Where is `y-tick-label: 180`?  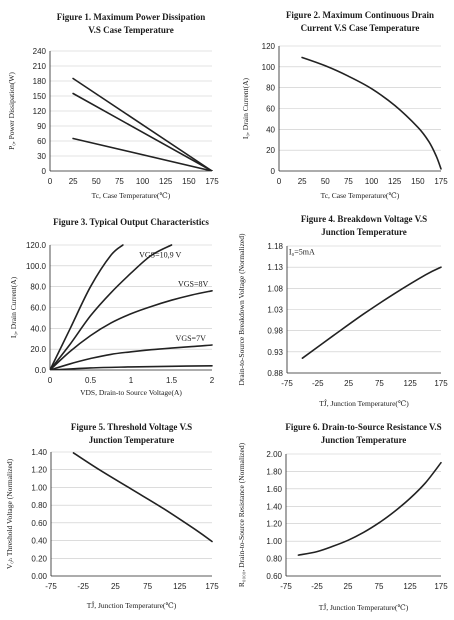 y-tick-label: 180 is located at coordinates (40, 81).